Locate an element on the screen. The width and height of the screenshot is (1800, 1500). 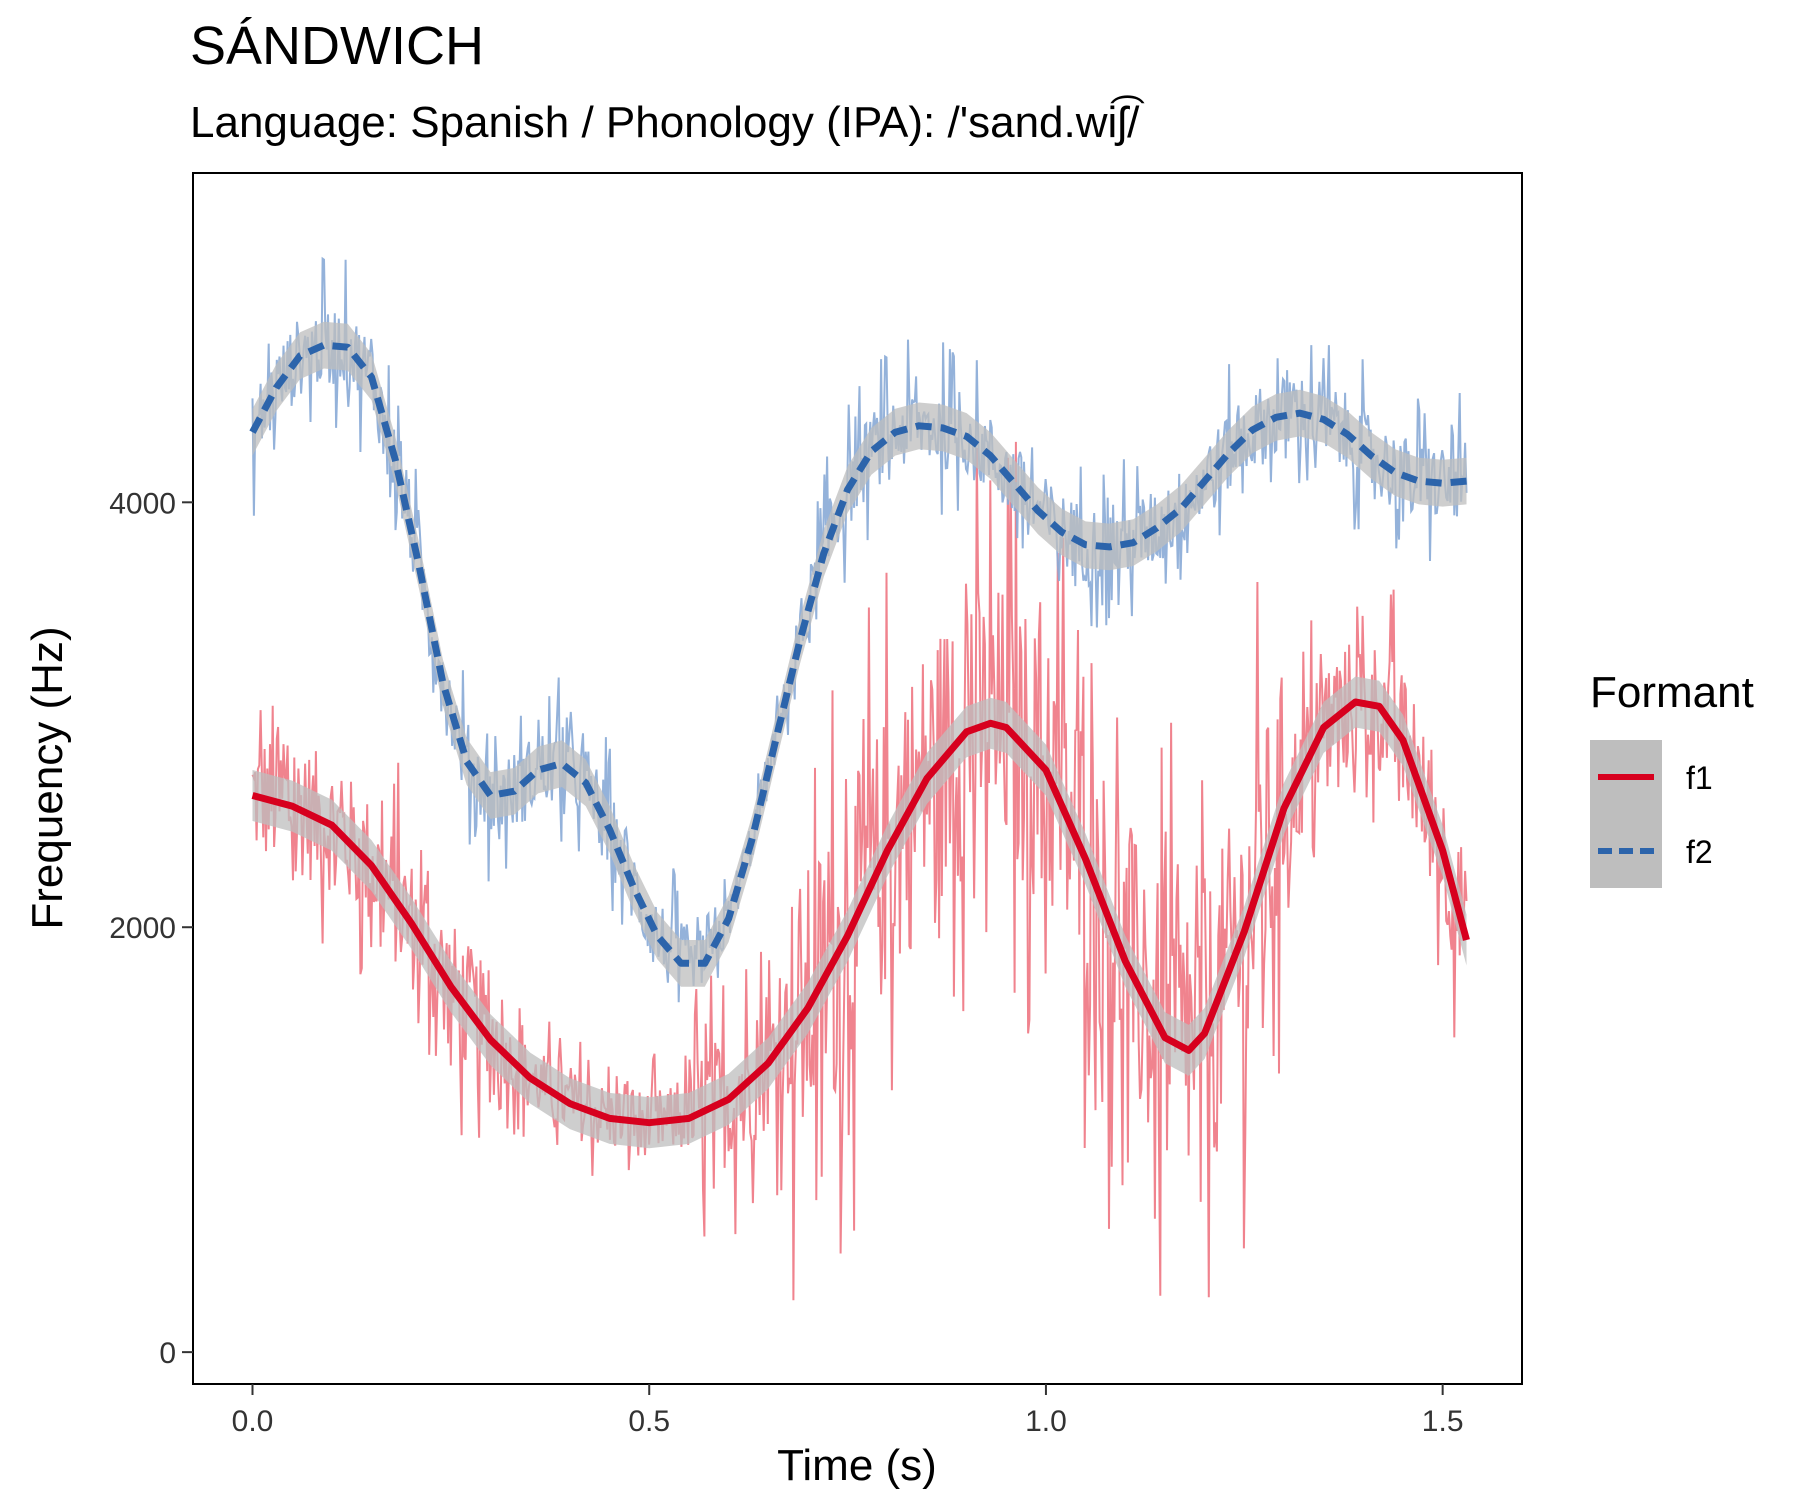
x-tick-label: 0.0 is located at coordinates (253, 1421).